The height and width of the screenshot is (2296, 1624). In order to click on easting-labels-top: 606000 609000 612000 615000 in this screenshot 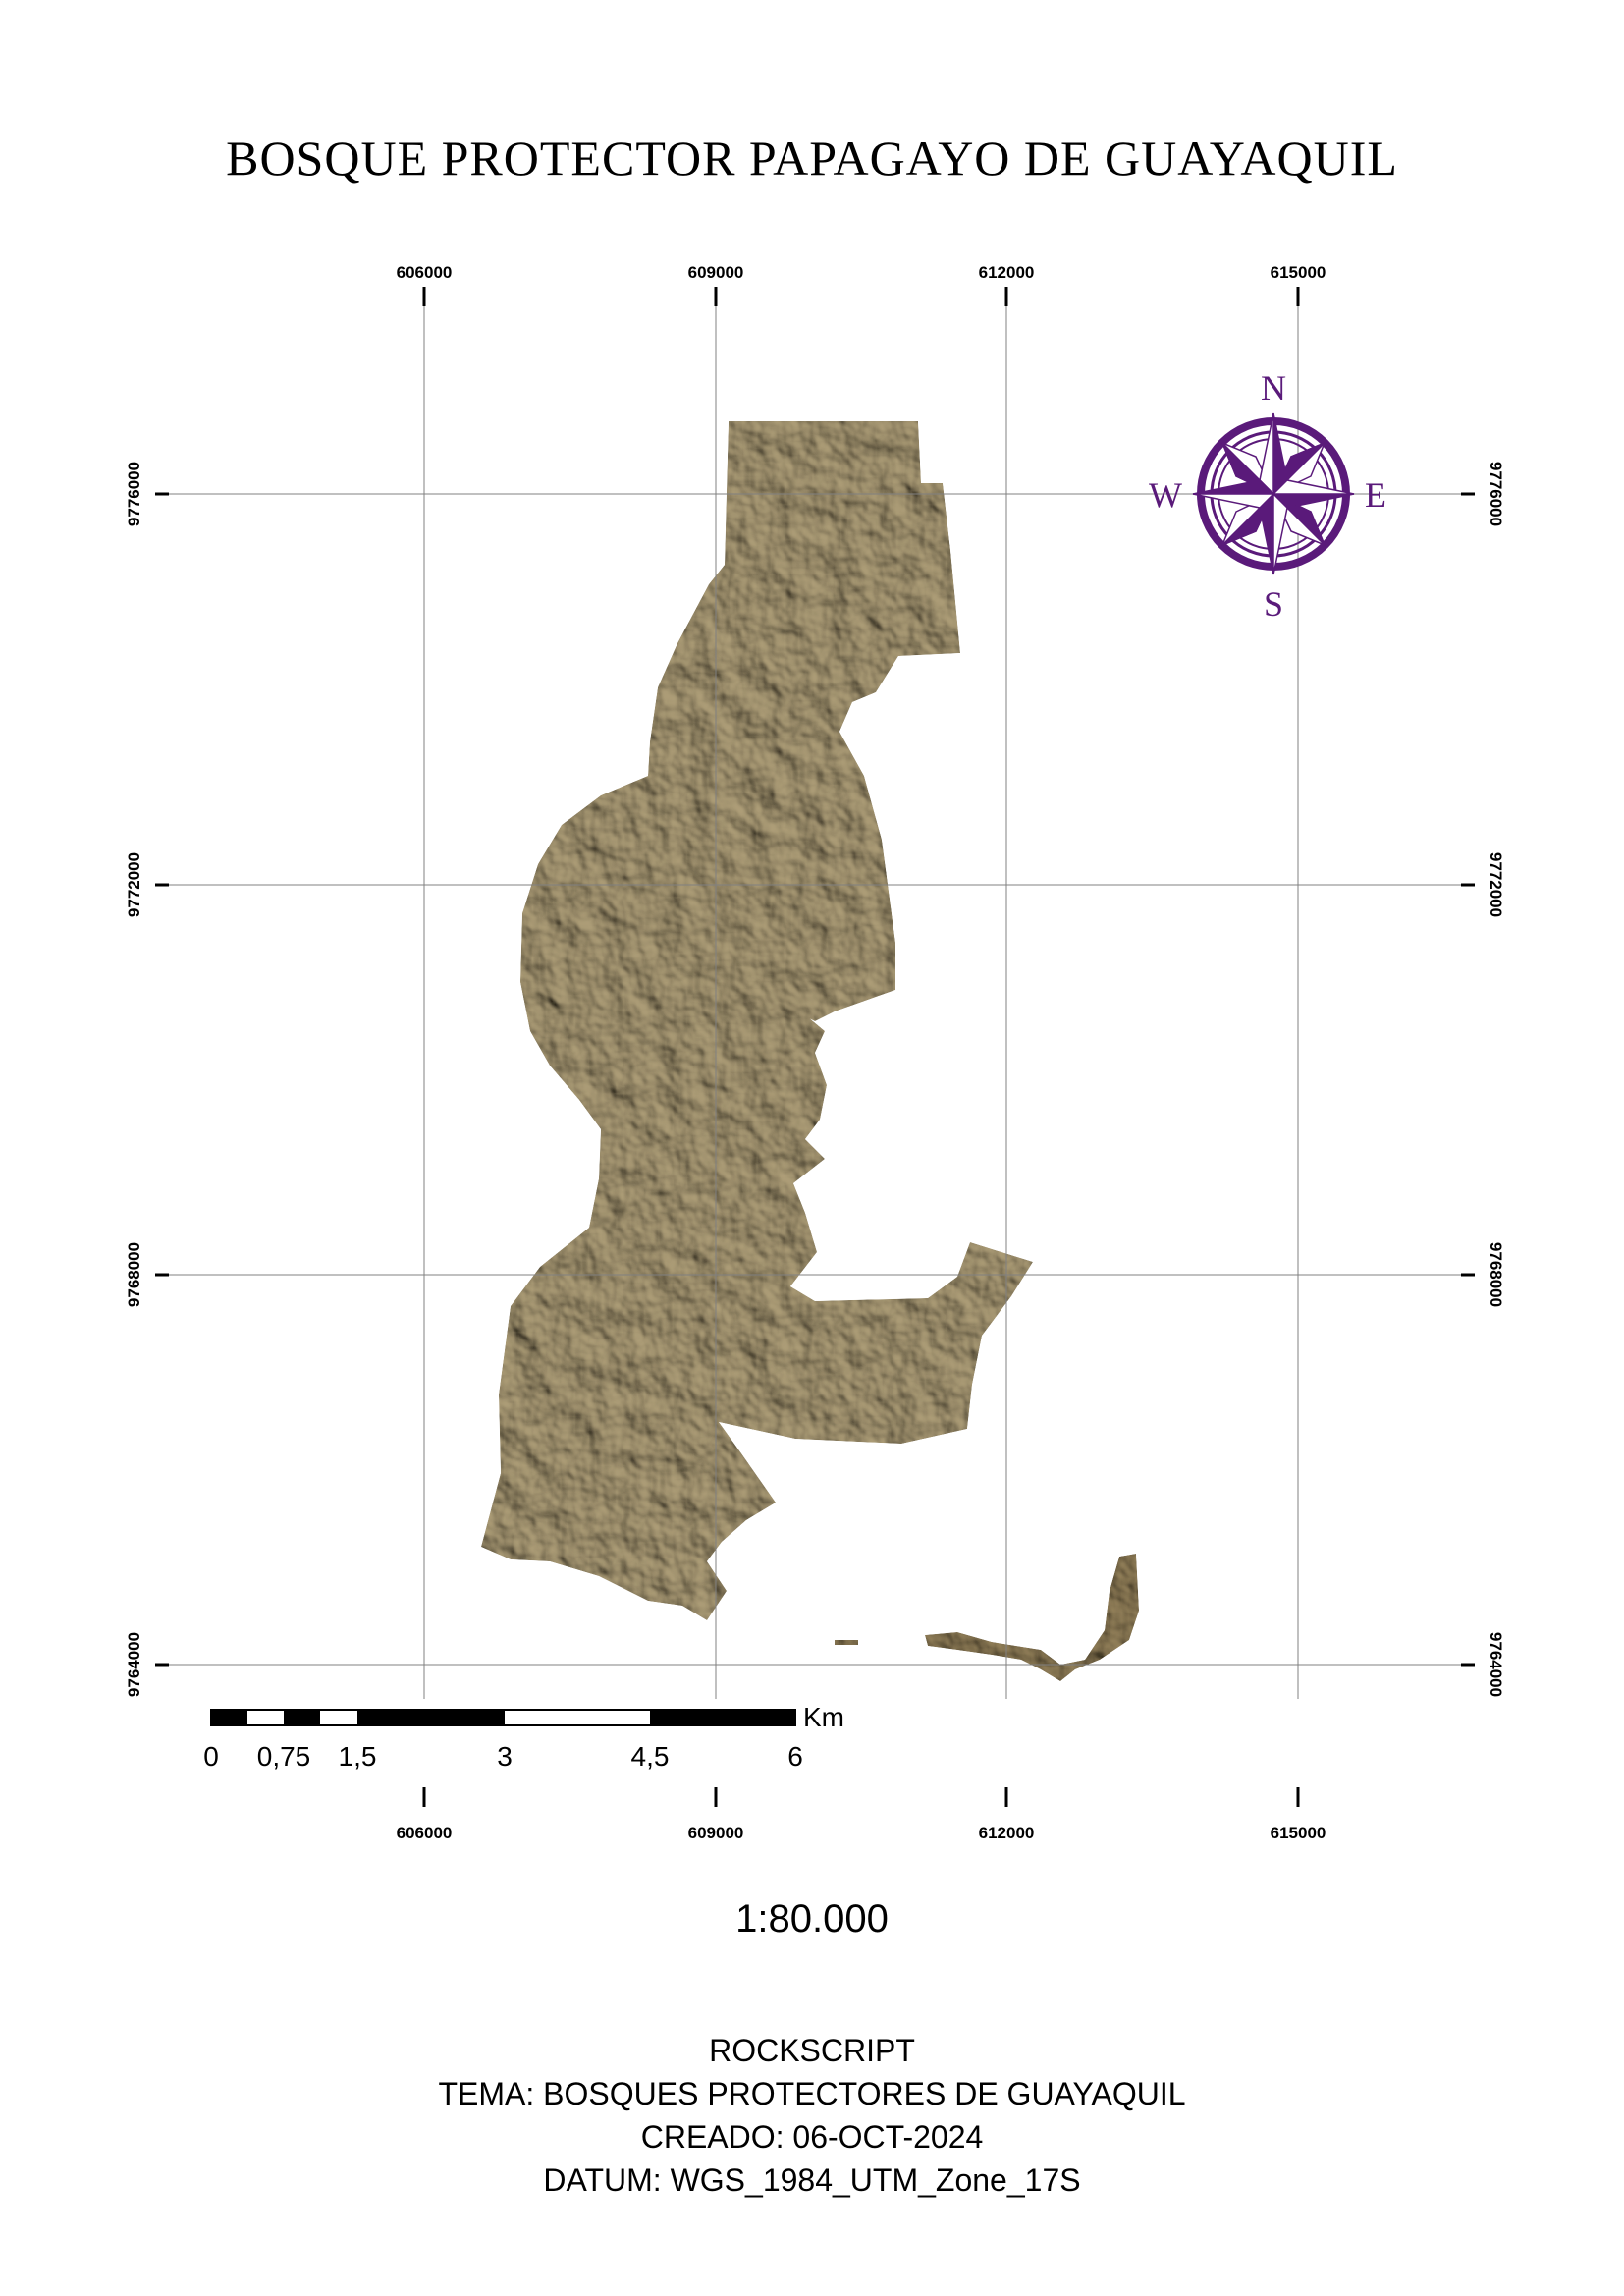, I will do `click(861, 272)`.